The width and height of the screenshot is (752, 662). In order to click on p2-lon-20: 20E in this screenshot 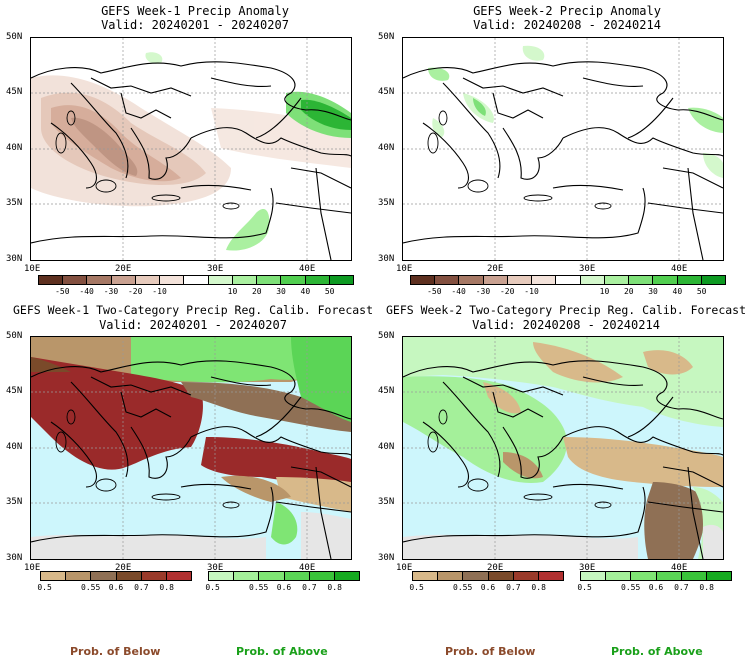, I will do `click(495, 269)`.